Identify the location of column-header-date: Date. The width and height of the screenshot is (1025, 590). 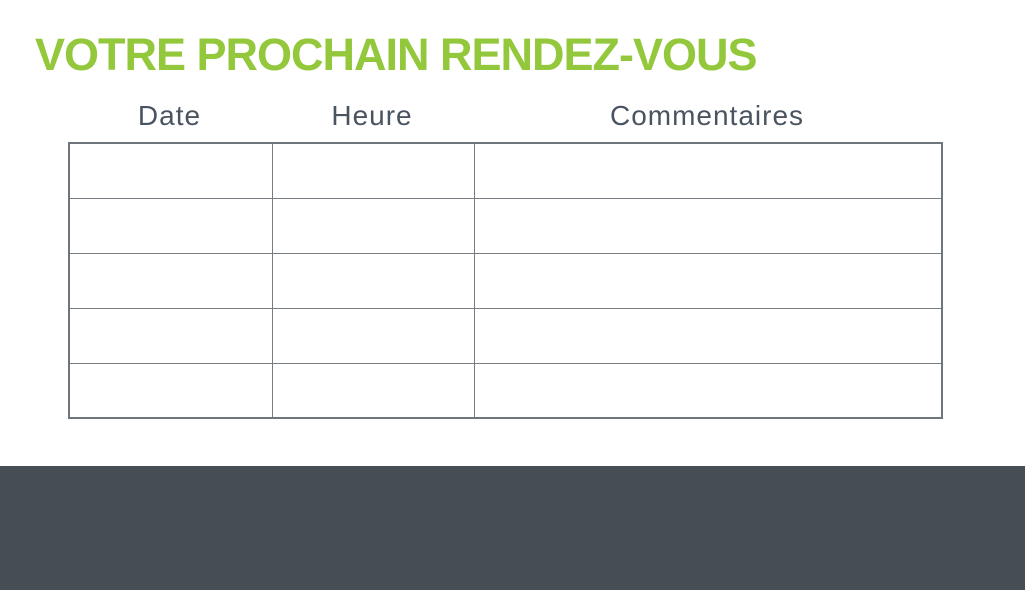
(169, 115).